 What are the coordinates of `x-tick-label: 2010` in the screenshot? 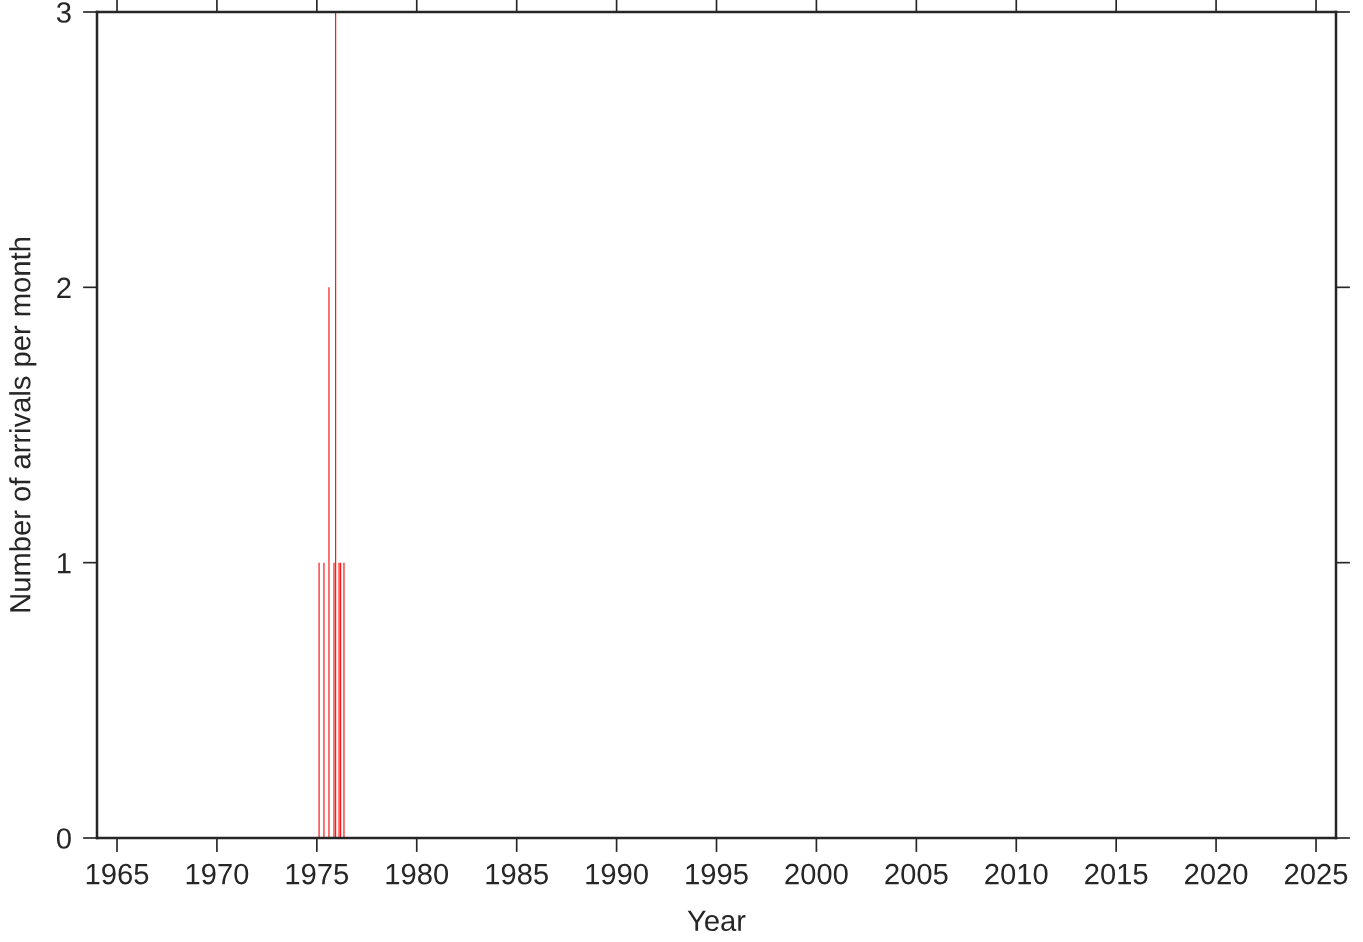 It's located at (1016, 874).